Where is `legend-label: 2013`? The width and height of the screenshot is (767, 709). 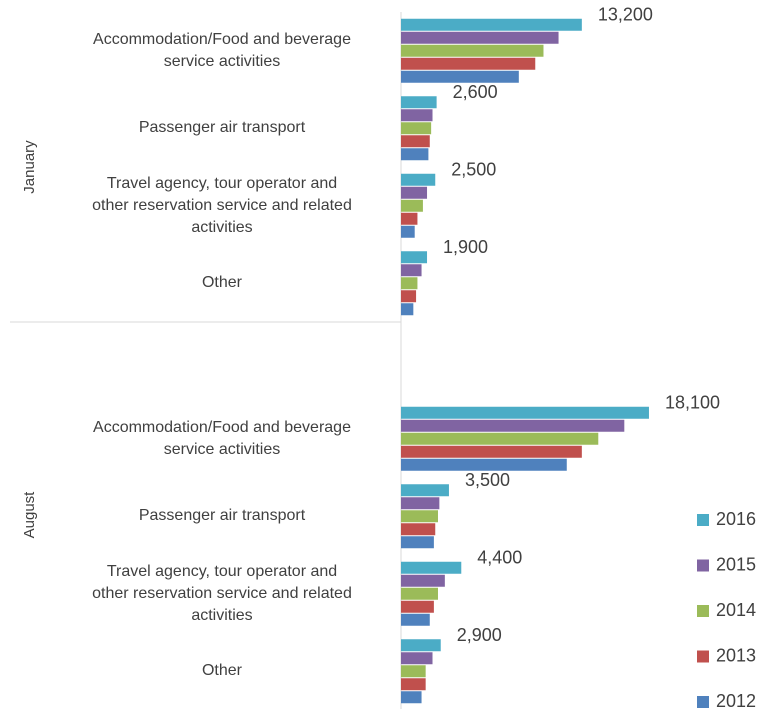 legend-label: 2013 is located at coordinates (736, 655).